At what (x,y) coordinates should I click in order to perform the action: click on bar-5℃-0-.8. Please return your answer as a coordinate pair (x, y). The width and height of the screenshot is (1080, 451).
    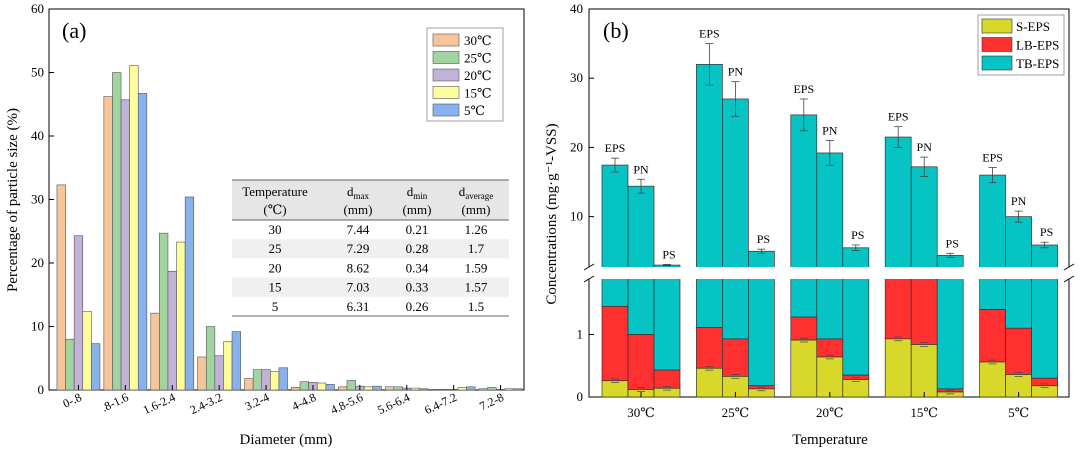
    Looking at the image, I should click on (96, 367).